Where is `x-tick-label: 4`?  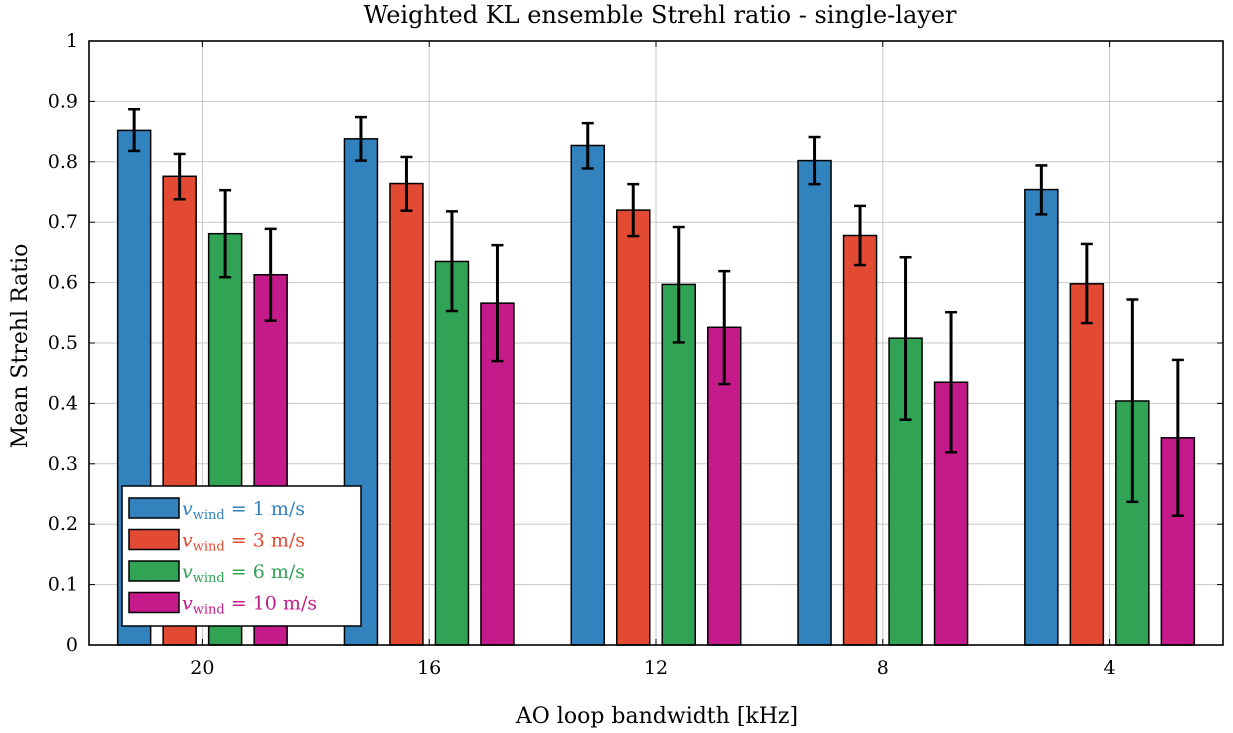 x-tick-label: 4 is located at coordinates (1110, 668).